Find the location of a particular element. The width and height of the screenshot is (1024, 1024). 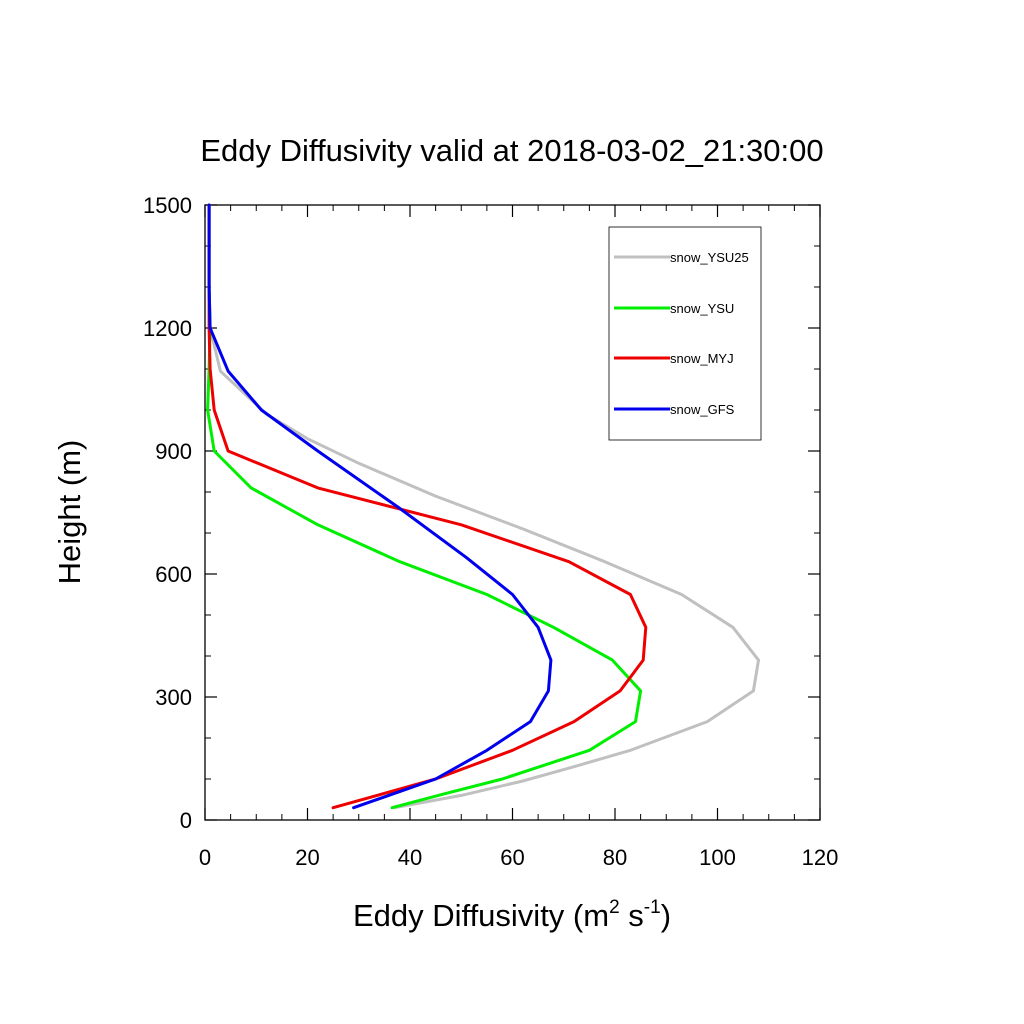

x-axis-title-mid: s is located at coordinates (632, 915).